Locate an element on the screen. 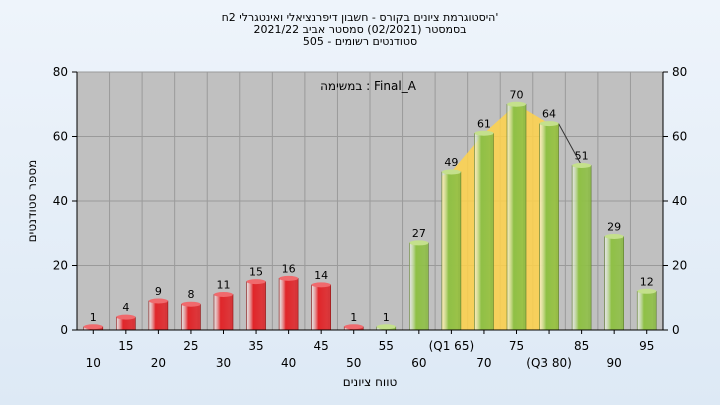 Image resolution: width=720 pixels, height=405 pixels. y-tick-label-right: 80 is located at coordinates (679, 72).